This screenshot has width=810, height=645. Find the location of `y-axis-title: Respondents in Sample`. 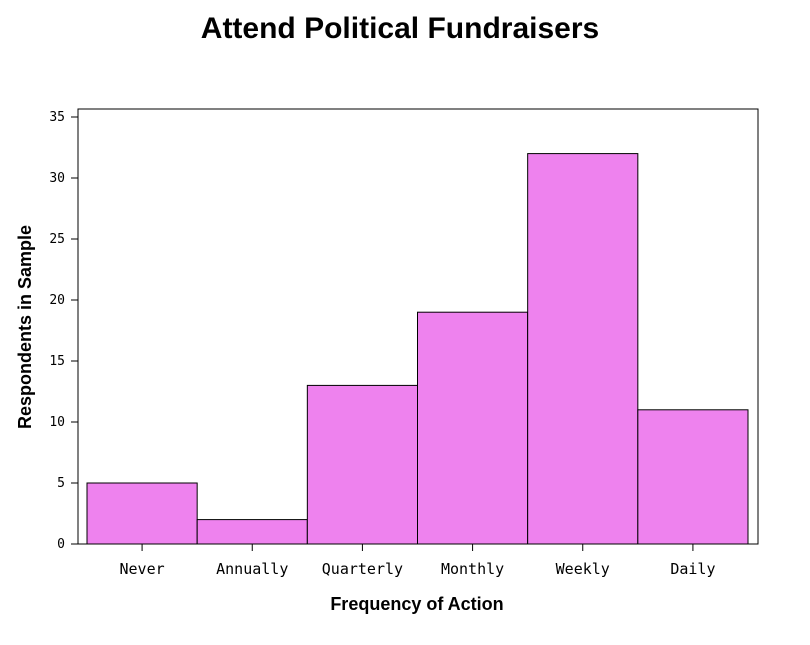

y-axis-title: Respondents in Sample is located at coordinates (25, 327).